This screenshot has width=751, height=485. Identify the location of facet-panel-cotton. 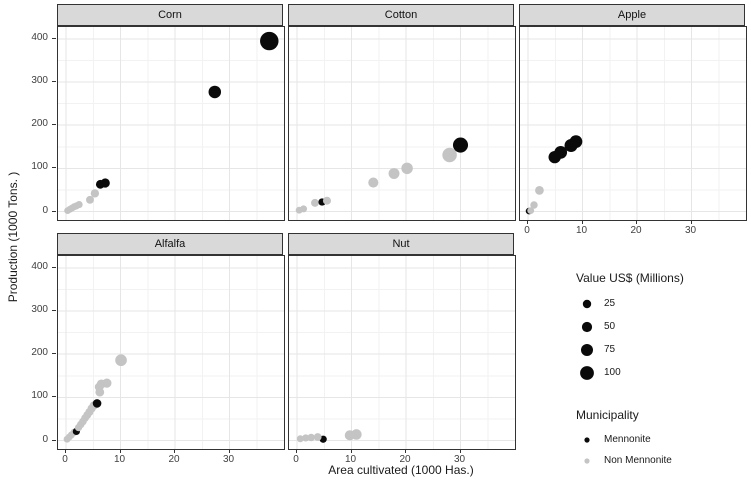
(402, 123).